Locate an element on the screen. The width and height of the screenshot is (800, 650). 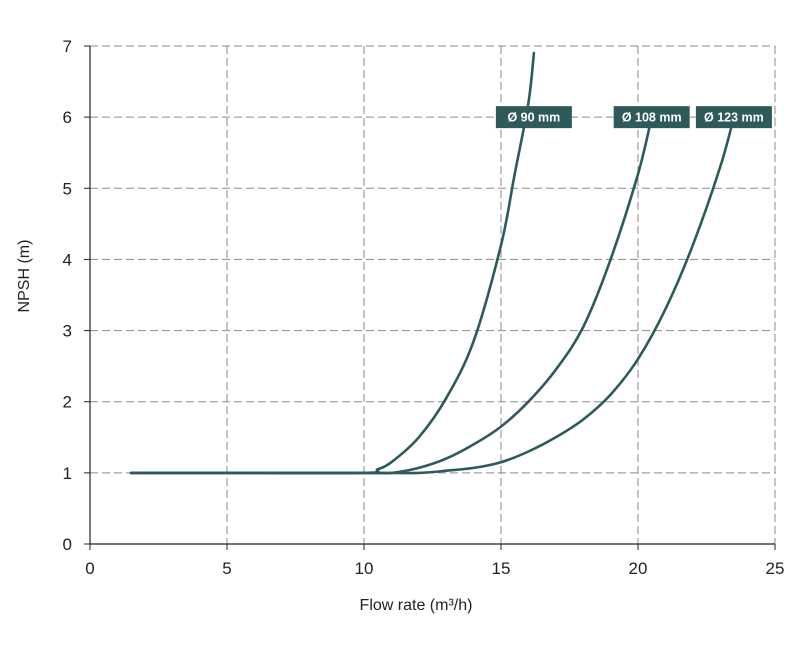
y-tick-label: 6 is located at coordinates (67, 117).